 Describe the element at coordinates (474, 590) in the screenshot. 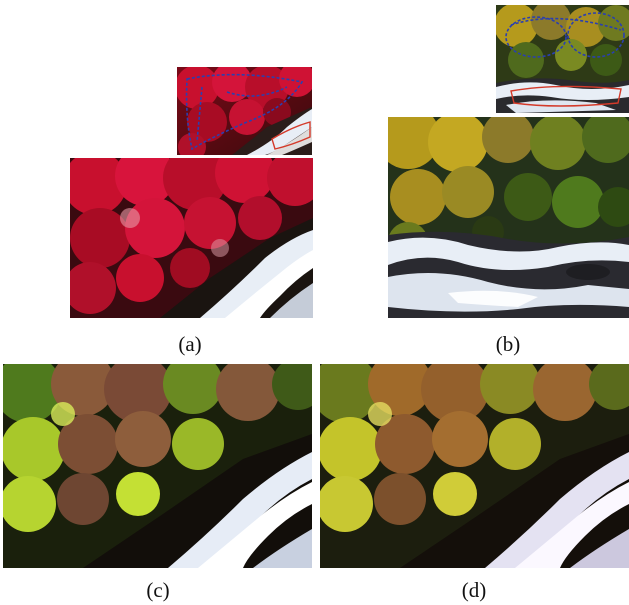

I see `panel-d-caption: (d)` at that location.